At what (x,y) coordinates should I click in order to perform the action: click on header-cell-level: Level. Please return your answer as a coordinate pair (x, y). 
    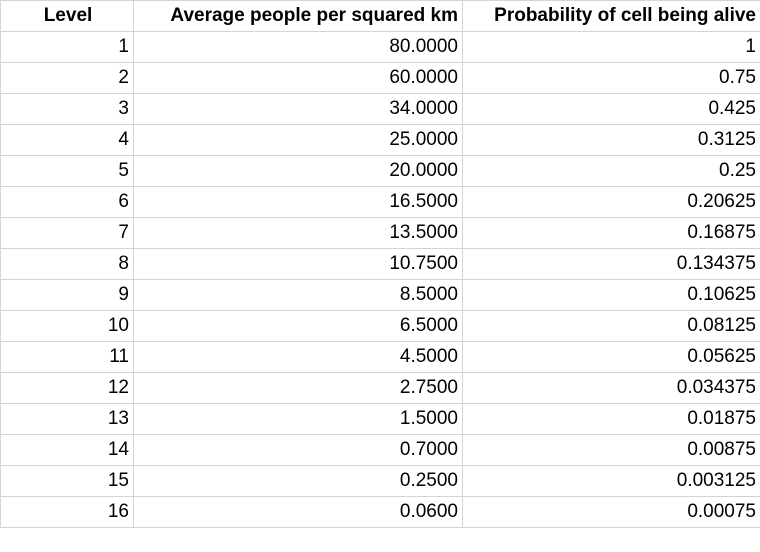
    Looking at the image, I should click on (67, 16).